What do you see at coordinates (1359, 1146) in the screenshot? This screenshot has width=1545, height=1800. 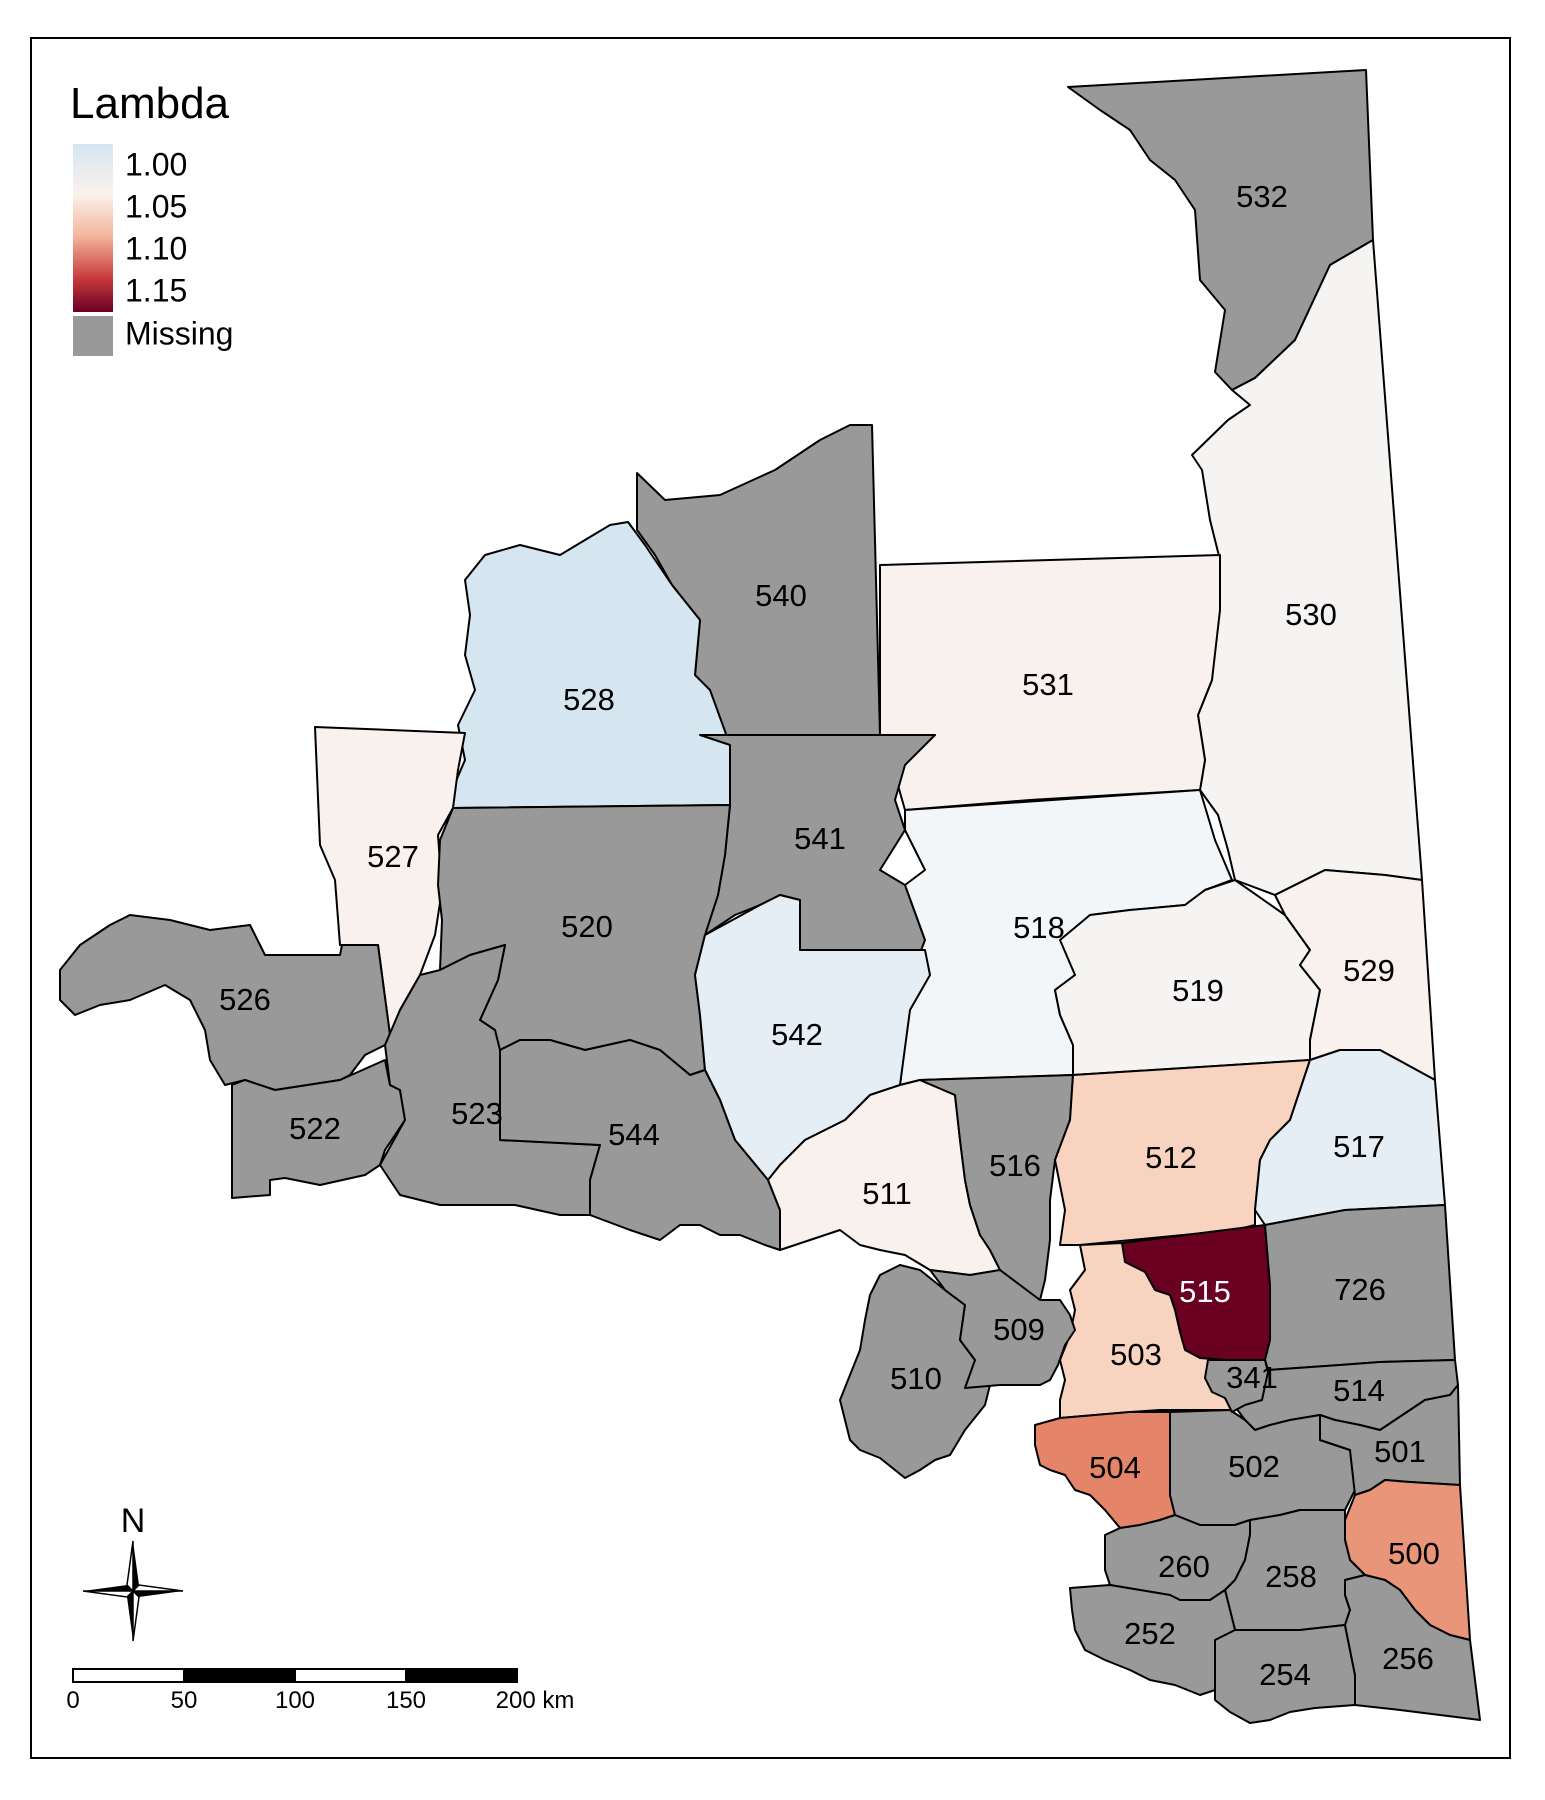 I see `region-label-517: 517` at bounding box center [1359, 1146].